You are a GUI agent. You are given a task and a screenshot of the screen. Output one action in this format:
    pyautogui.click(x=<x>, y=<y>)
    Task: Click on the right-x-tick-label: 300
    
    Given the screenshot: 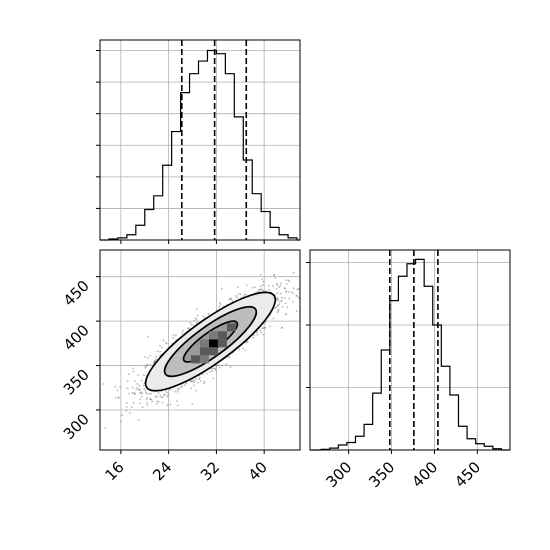 What is the action you would take?
    pyautogui.click(x=338, y=474)
    